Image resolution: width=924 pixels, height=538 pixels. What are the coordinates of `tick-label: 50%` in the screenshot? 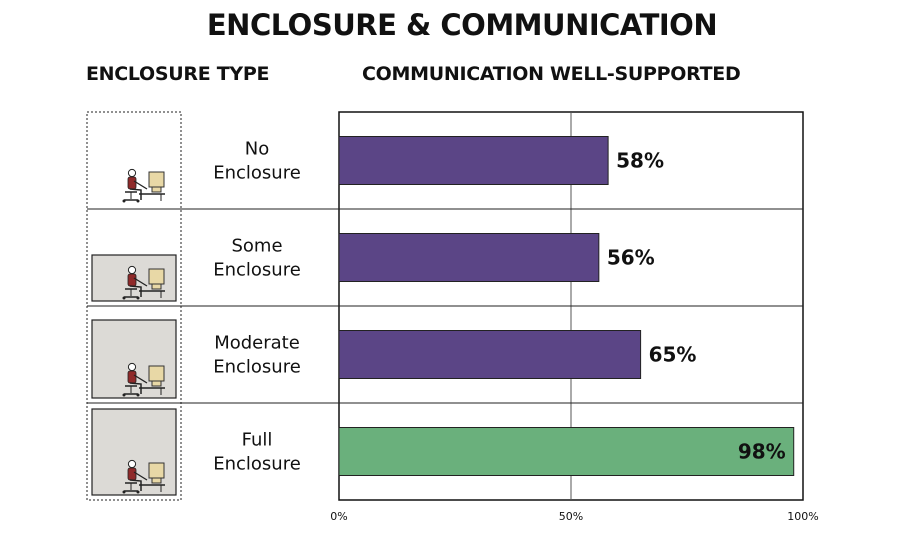 It's located at (571, 516).